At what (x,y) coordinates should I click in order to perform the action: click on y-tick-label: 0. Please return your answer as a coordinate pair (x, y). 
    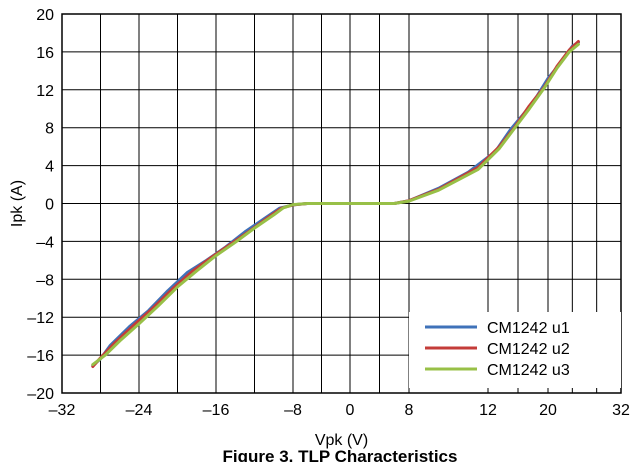
    Looking at the image, I should click on (49, 205).